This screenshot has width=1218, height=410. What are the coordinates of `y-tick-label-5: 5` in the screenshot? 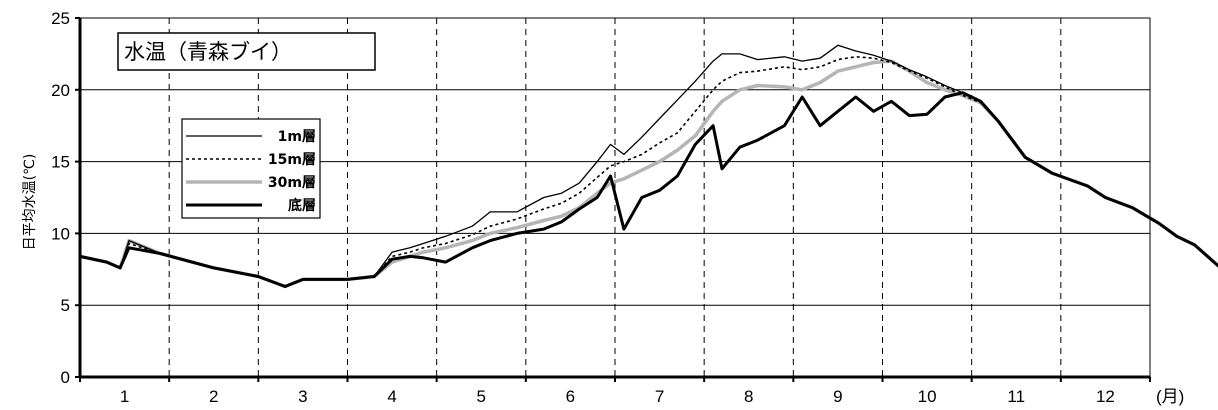 It's located at (65, 305).